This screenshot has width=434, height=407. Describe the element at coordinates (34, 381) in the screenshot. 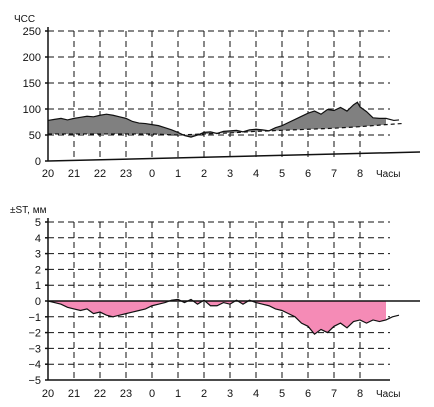

I see `y-tick-label: −5` at that location.